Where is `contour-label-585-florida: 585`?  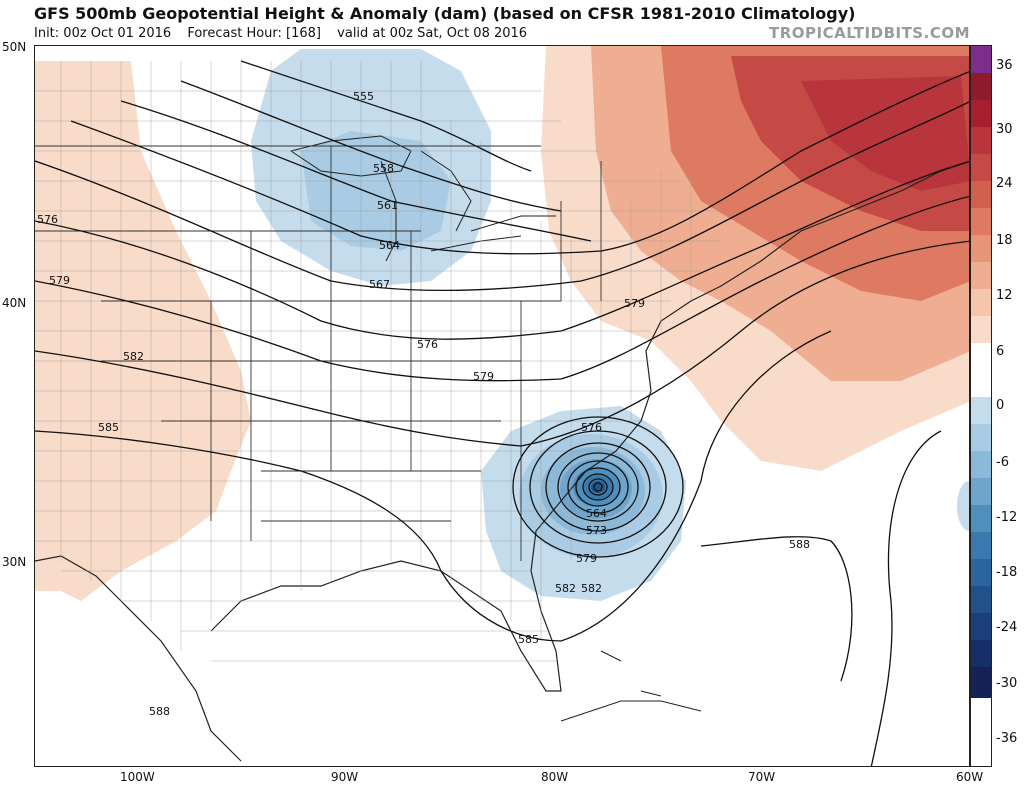
contour-label-585-florida: 585 is located at coordinates (528, 639).